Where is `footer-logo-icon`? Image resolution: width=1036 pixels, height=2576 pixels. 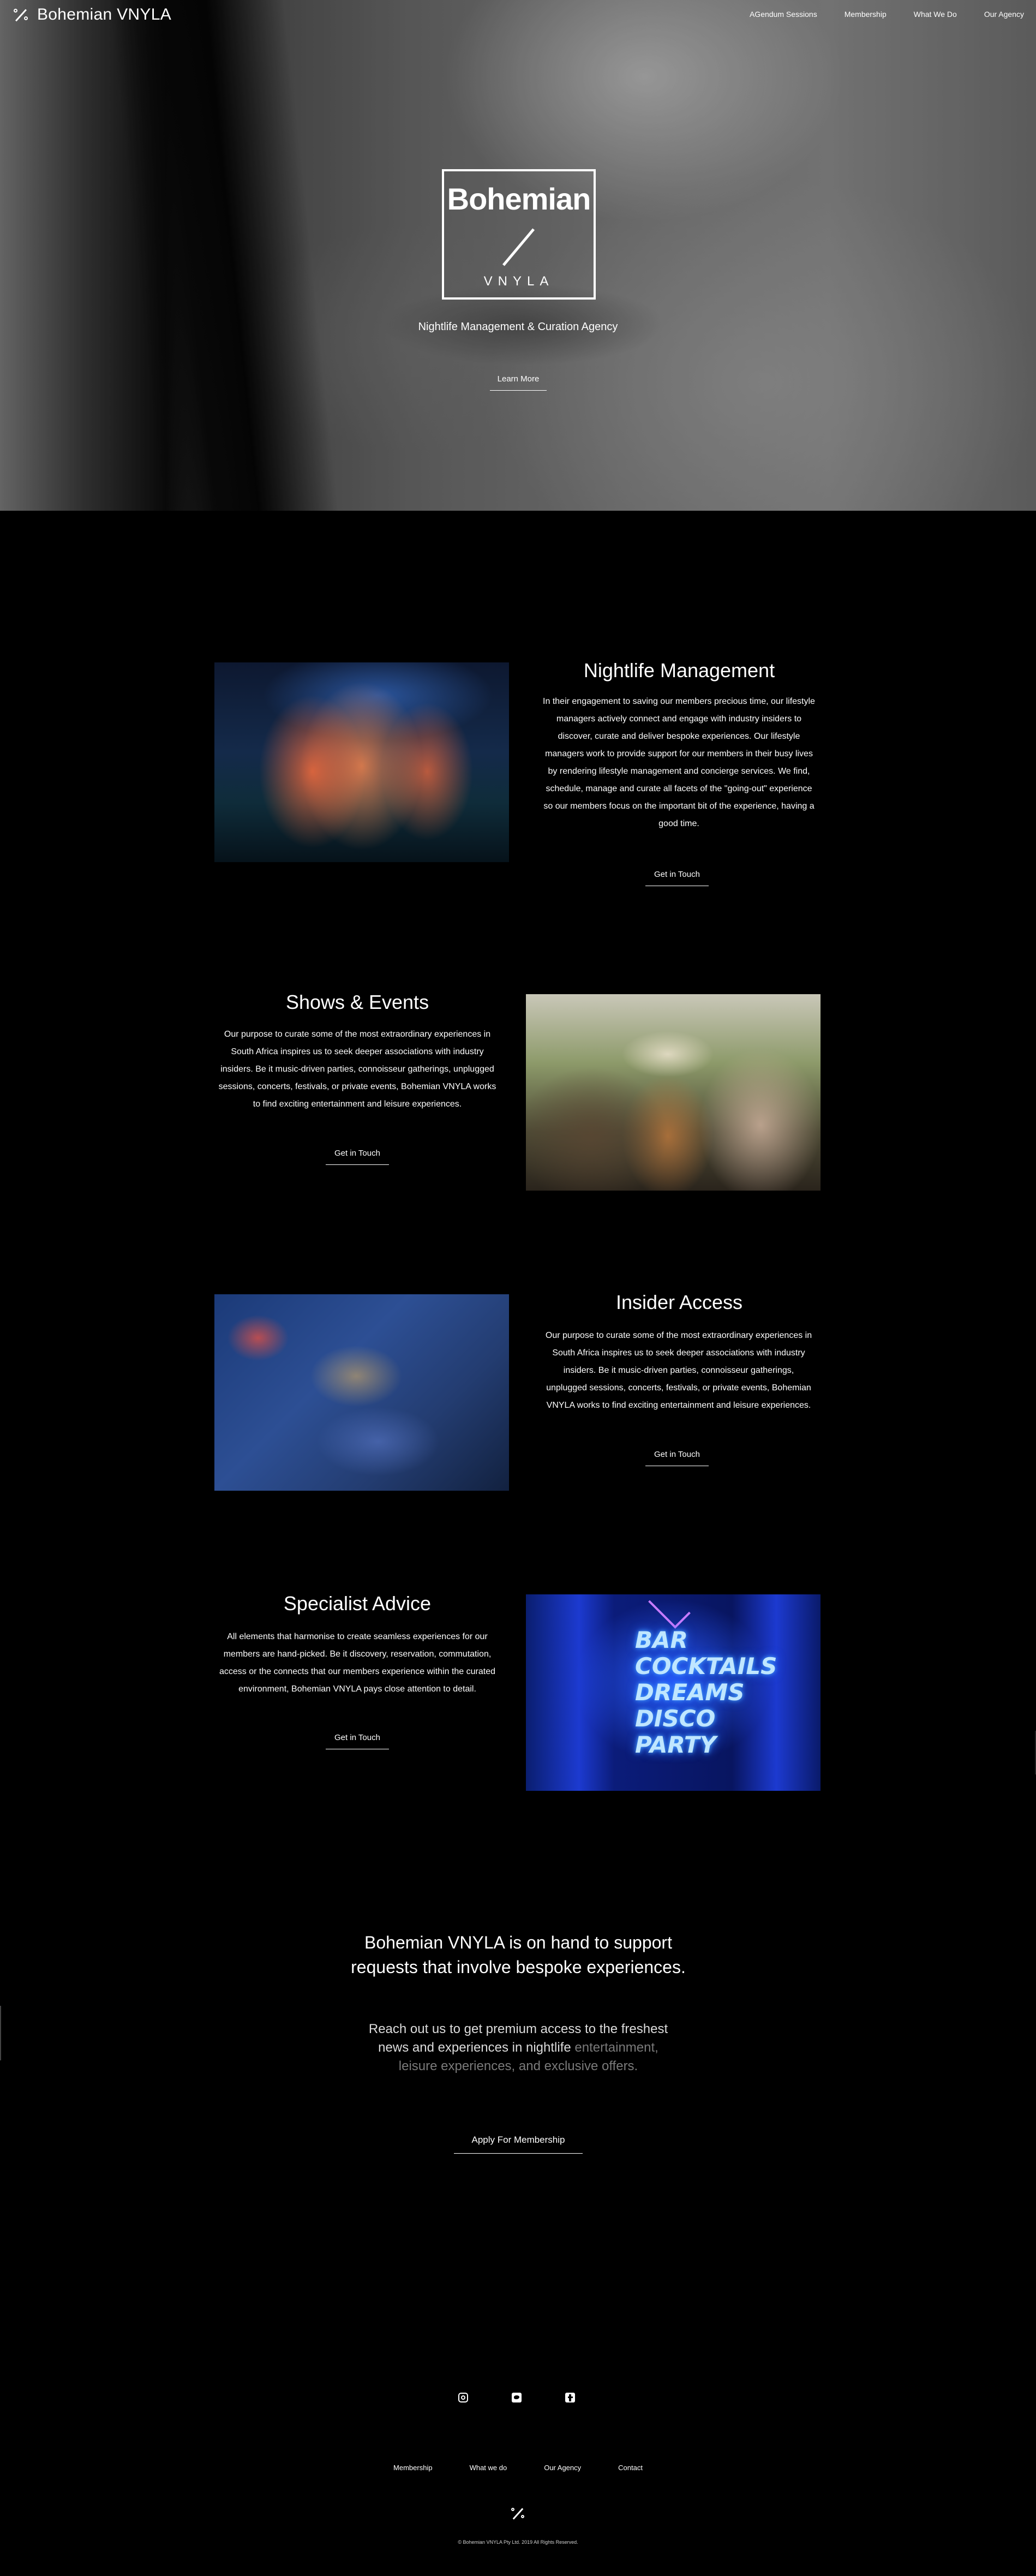
footer-logo-icon is located at coordinates (518, 2514).